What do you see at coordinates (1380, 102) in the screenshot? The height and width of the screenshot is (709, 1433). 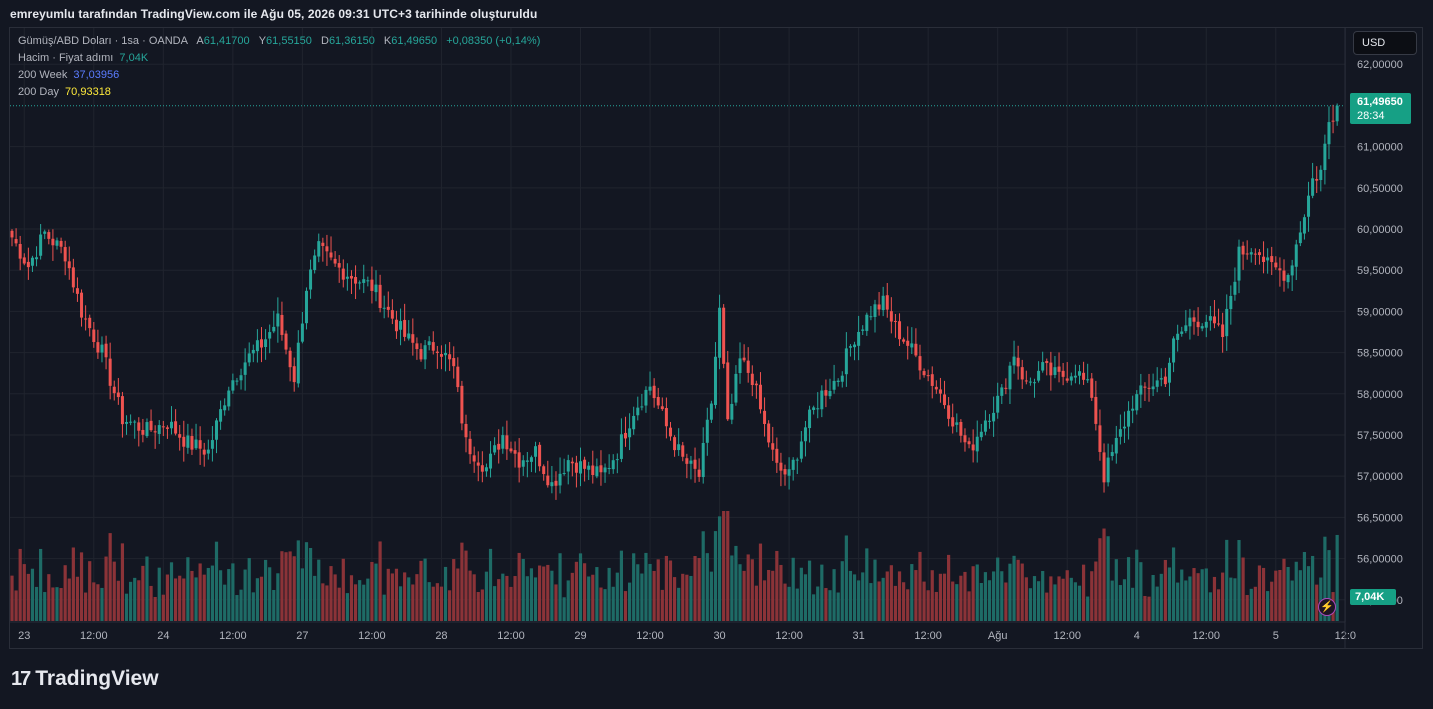 I see `last-price: 61,49650` at bounding box center [1380, 102].